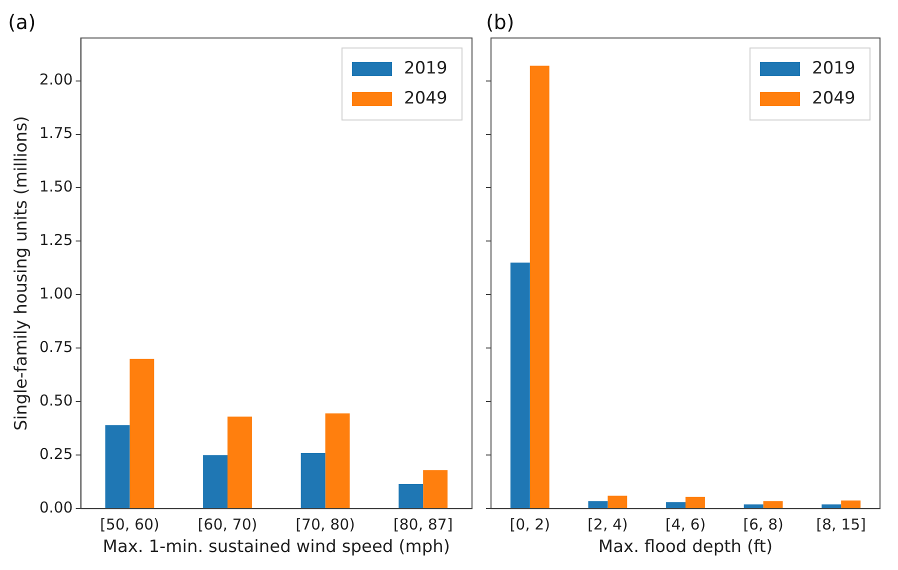 The height and width of the screenshot is (570, 898). Describe the element at coordinates (56, 79) in the screenshot. I see `y-tick-label: 2.00` at that location.